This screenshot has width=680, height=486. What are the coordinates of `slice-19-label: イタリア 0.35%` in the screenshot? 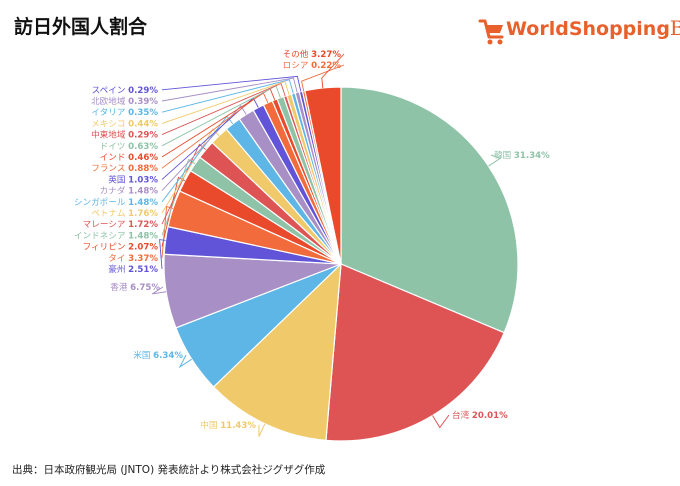 It's located at (124, 112).